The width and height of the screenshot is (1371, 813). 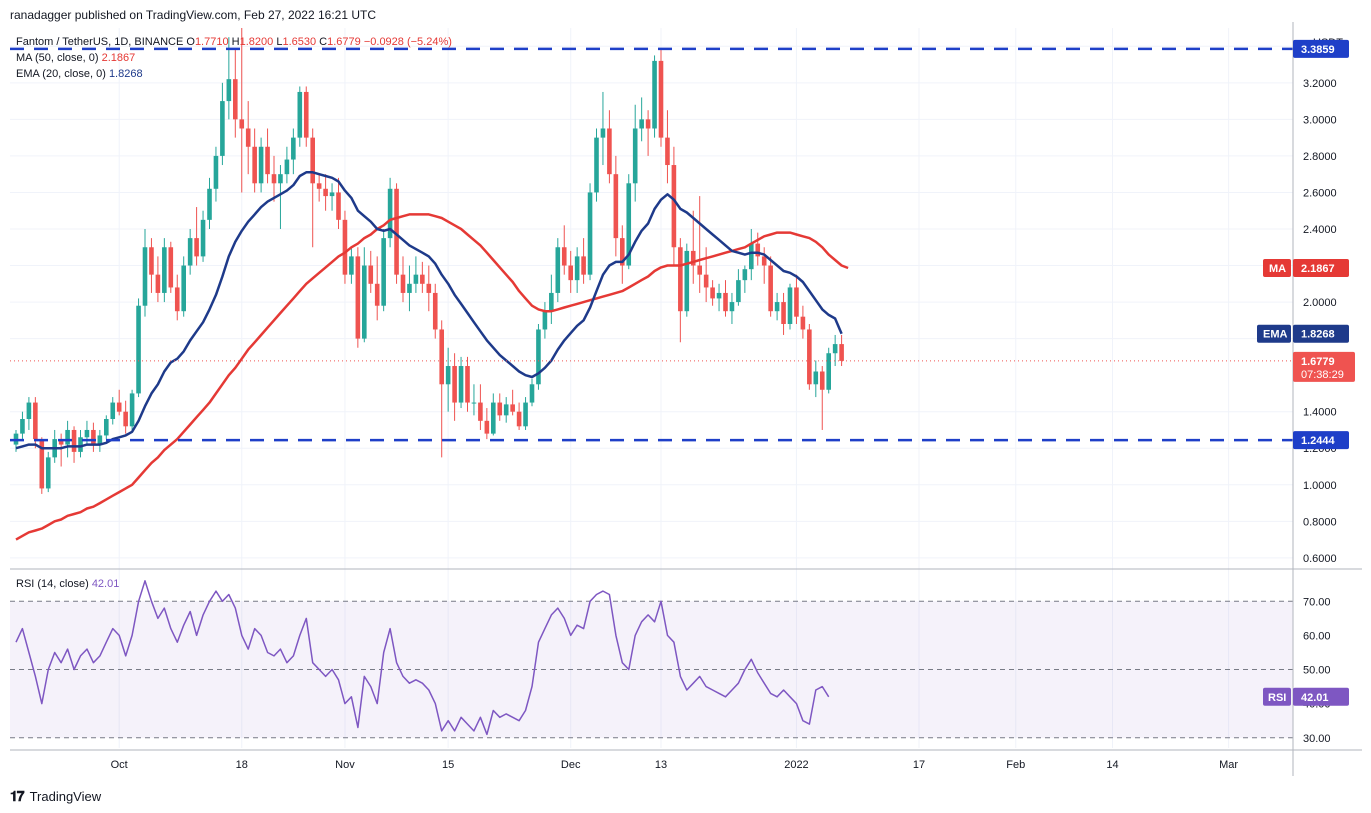 I want to click on y-tick-label: 1.0000, so click(x=1320, y=486).